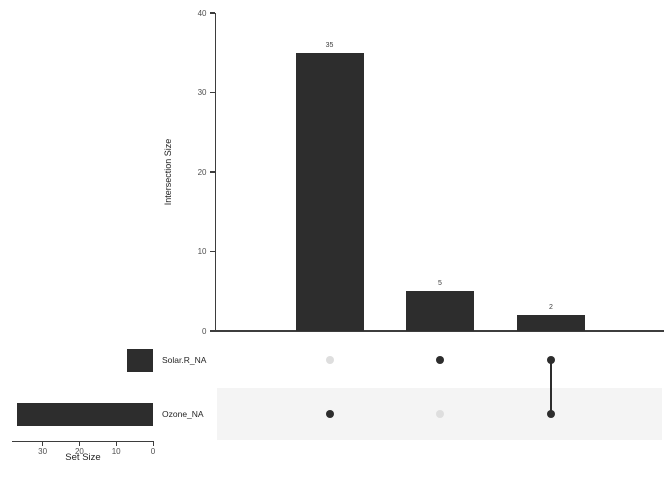  What do you see at coordinates (153, 451) in the screenshot?
I see `set-size-tick-label: 0` at bounding box center [153, 451].